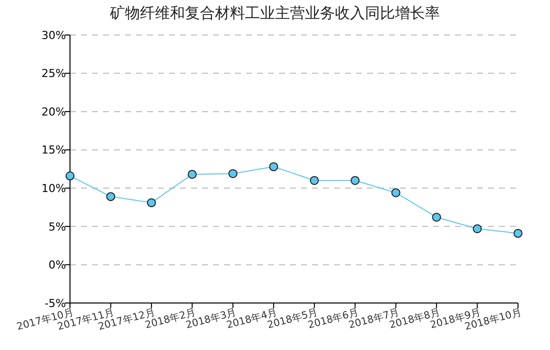  Describe the element at coordinates (54, 35) in the screenshot. I see `y-tick-label: 30%` at that location.